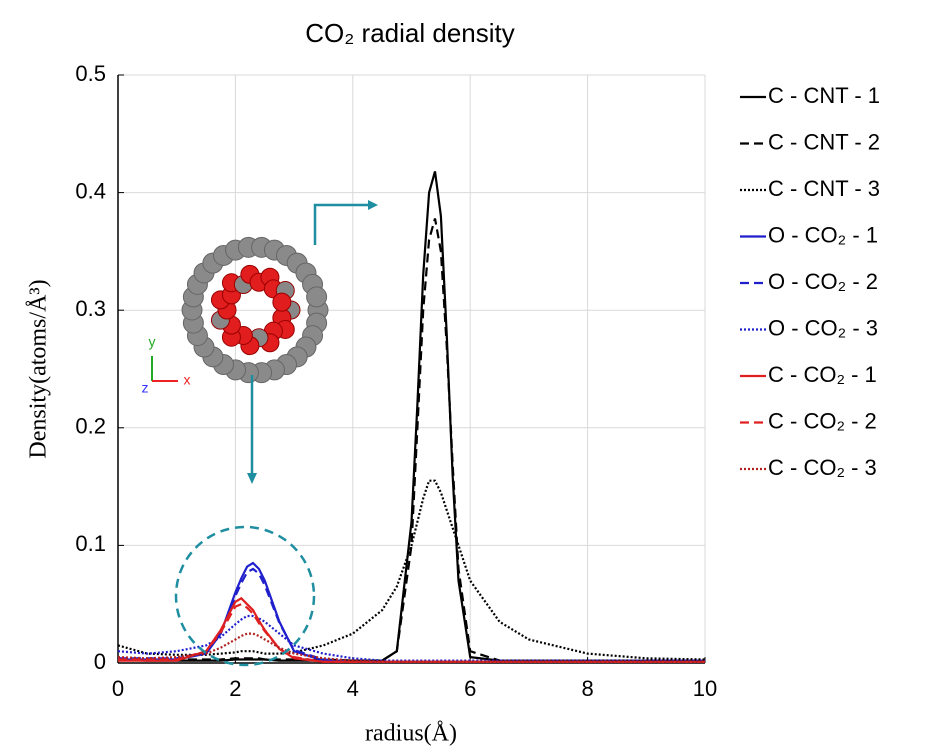 The height and width of the screenshot is (756, 930). I want to click on x-tick-label: 10, so click(705, 688).